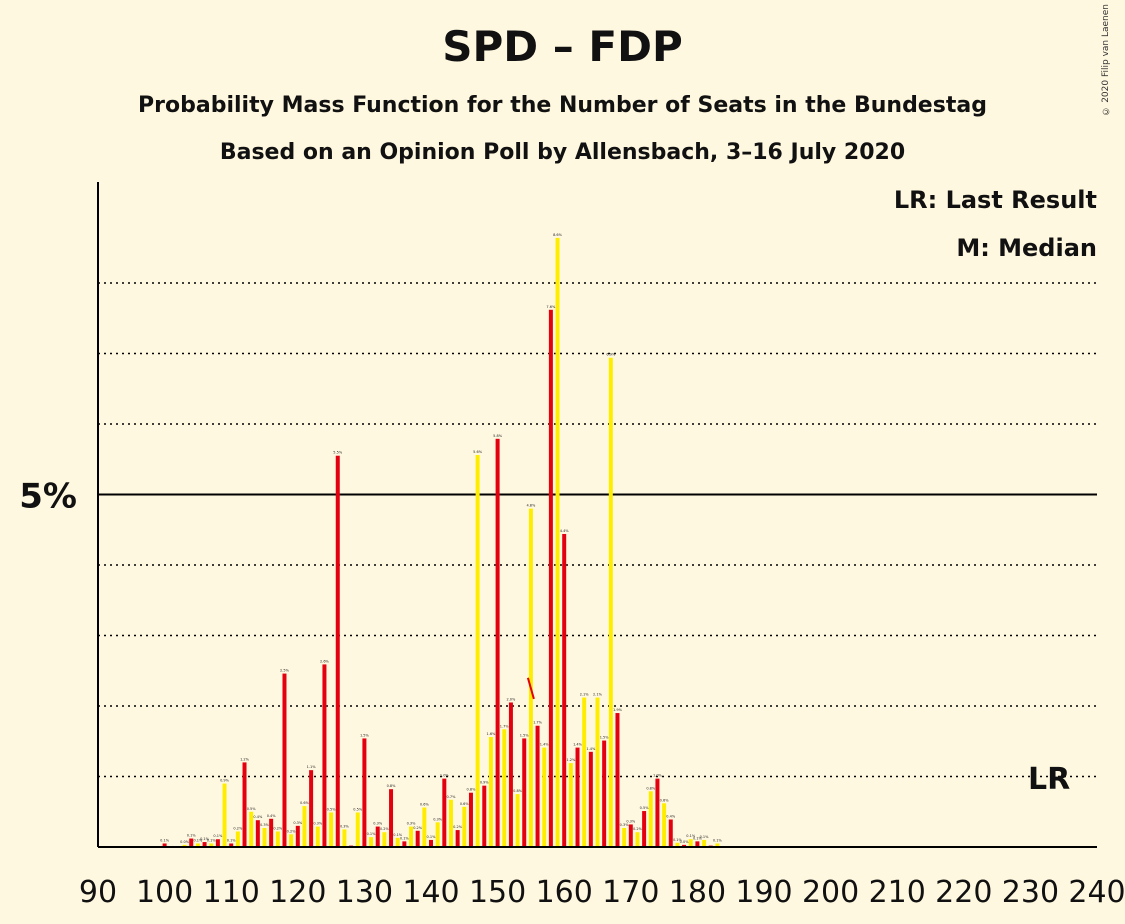 This screenshot has height=924, width=1125. What do you see at coordinates (98, 892) in the screenshot?
I see `x-tick-label: 90` at bounding box center [98, 892].